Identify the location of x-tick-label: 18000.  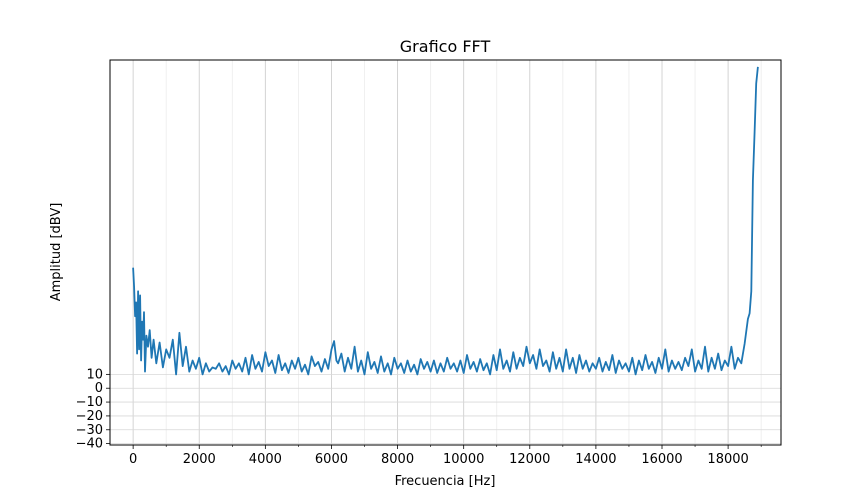
(727, 459).